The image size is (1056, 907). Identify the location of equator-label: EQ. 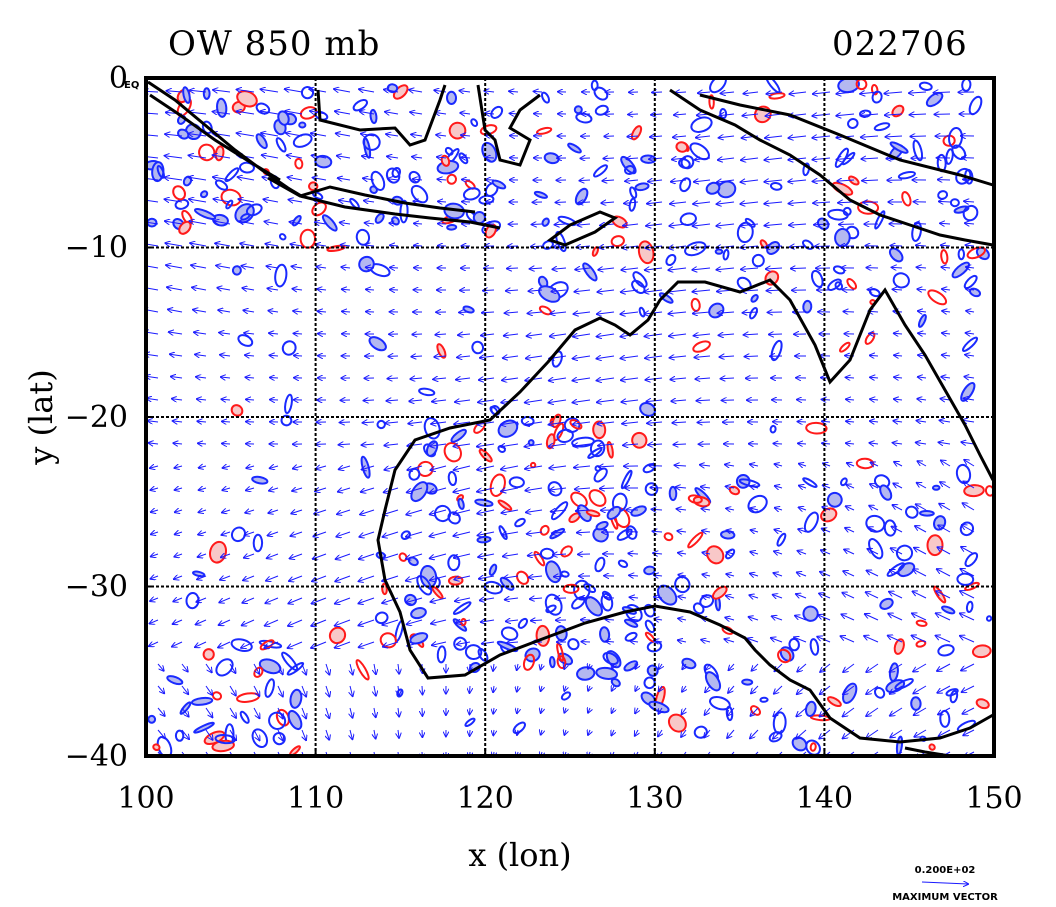
(131, 85).